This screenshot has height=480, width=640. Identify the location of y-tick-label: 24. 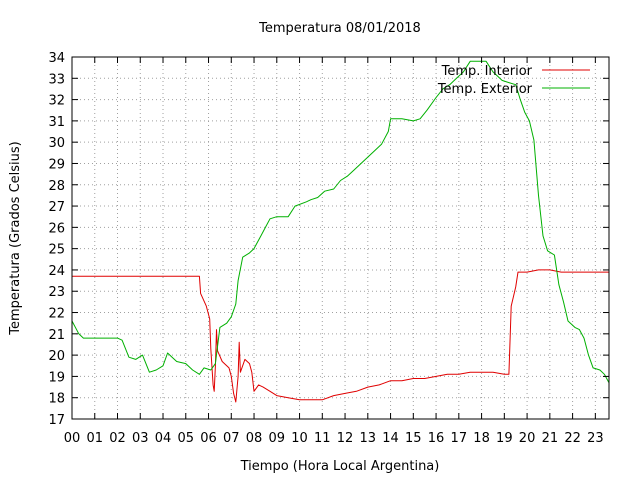
(56, 271).